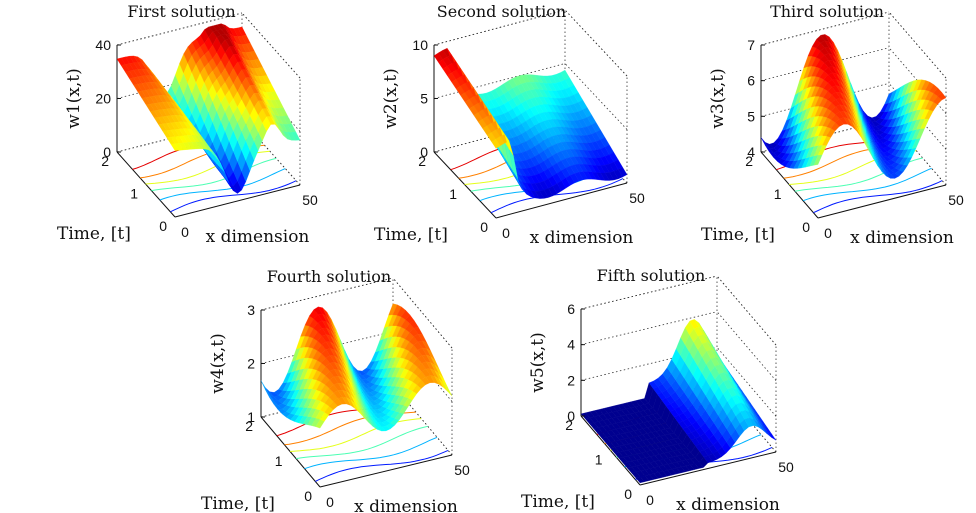 This screenshot has height=513, width=976. Describe the element at coordinates (251, 417) in the screenshot. I see `z-tick-label: 1` at that location.